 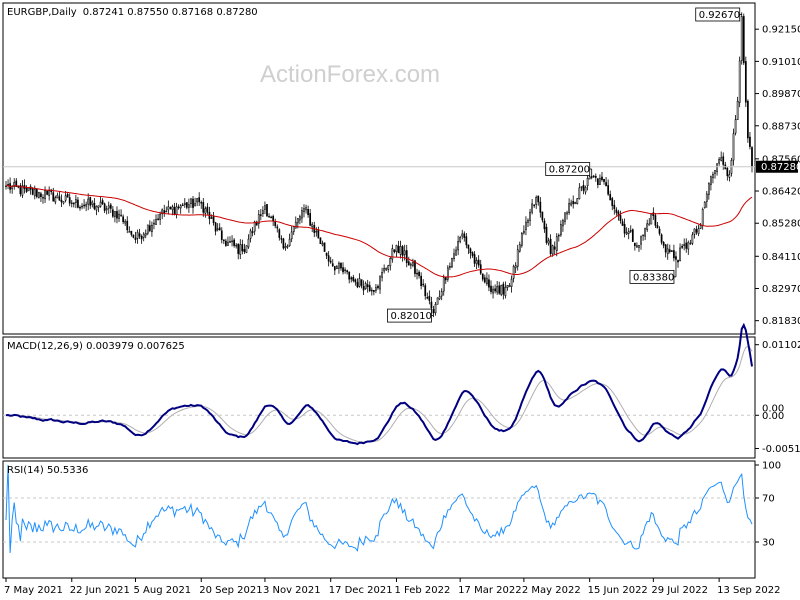 I want to click on rsi-tick-label: 70, so click(x=768, y=499).